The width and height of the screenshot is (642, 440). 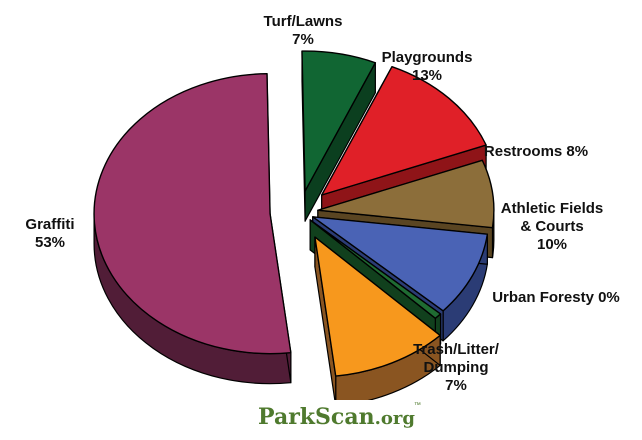 What do you see at coordinates (49, 233) in the screenshot?
I see `slice-label: Graffiti 53%` at bounding box center [49, 233].